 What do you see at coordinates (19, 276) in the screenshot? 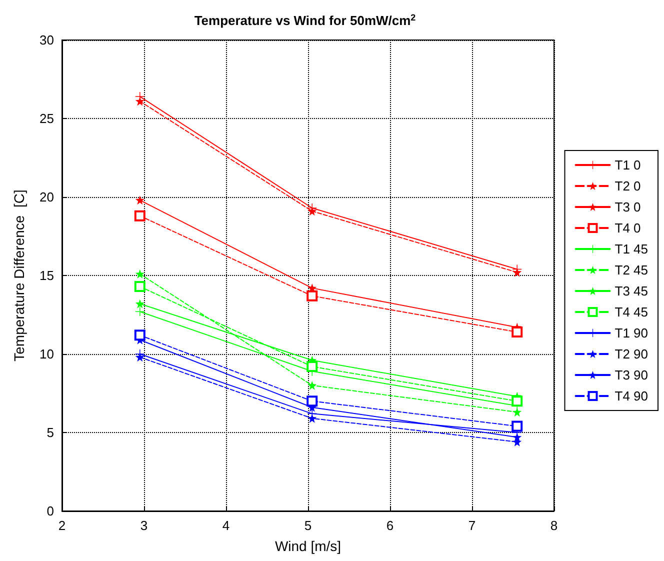
I see `y-axis-title: Temperature Difference [C]` at bounding box center [19, 276].